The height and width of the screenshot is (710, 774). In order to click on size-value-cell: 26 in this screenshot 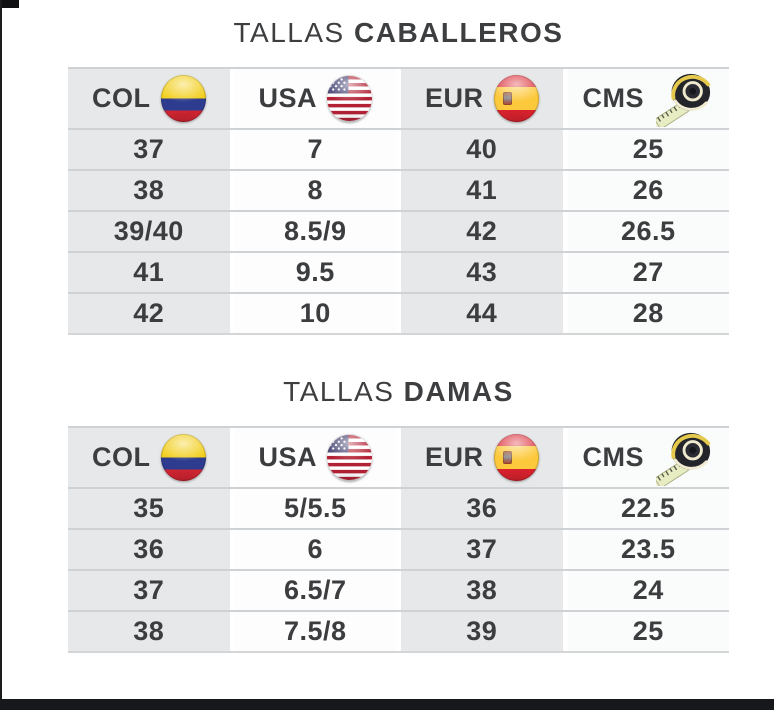, I will do `click(648, 190)`.